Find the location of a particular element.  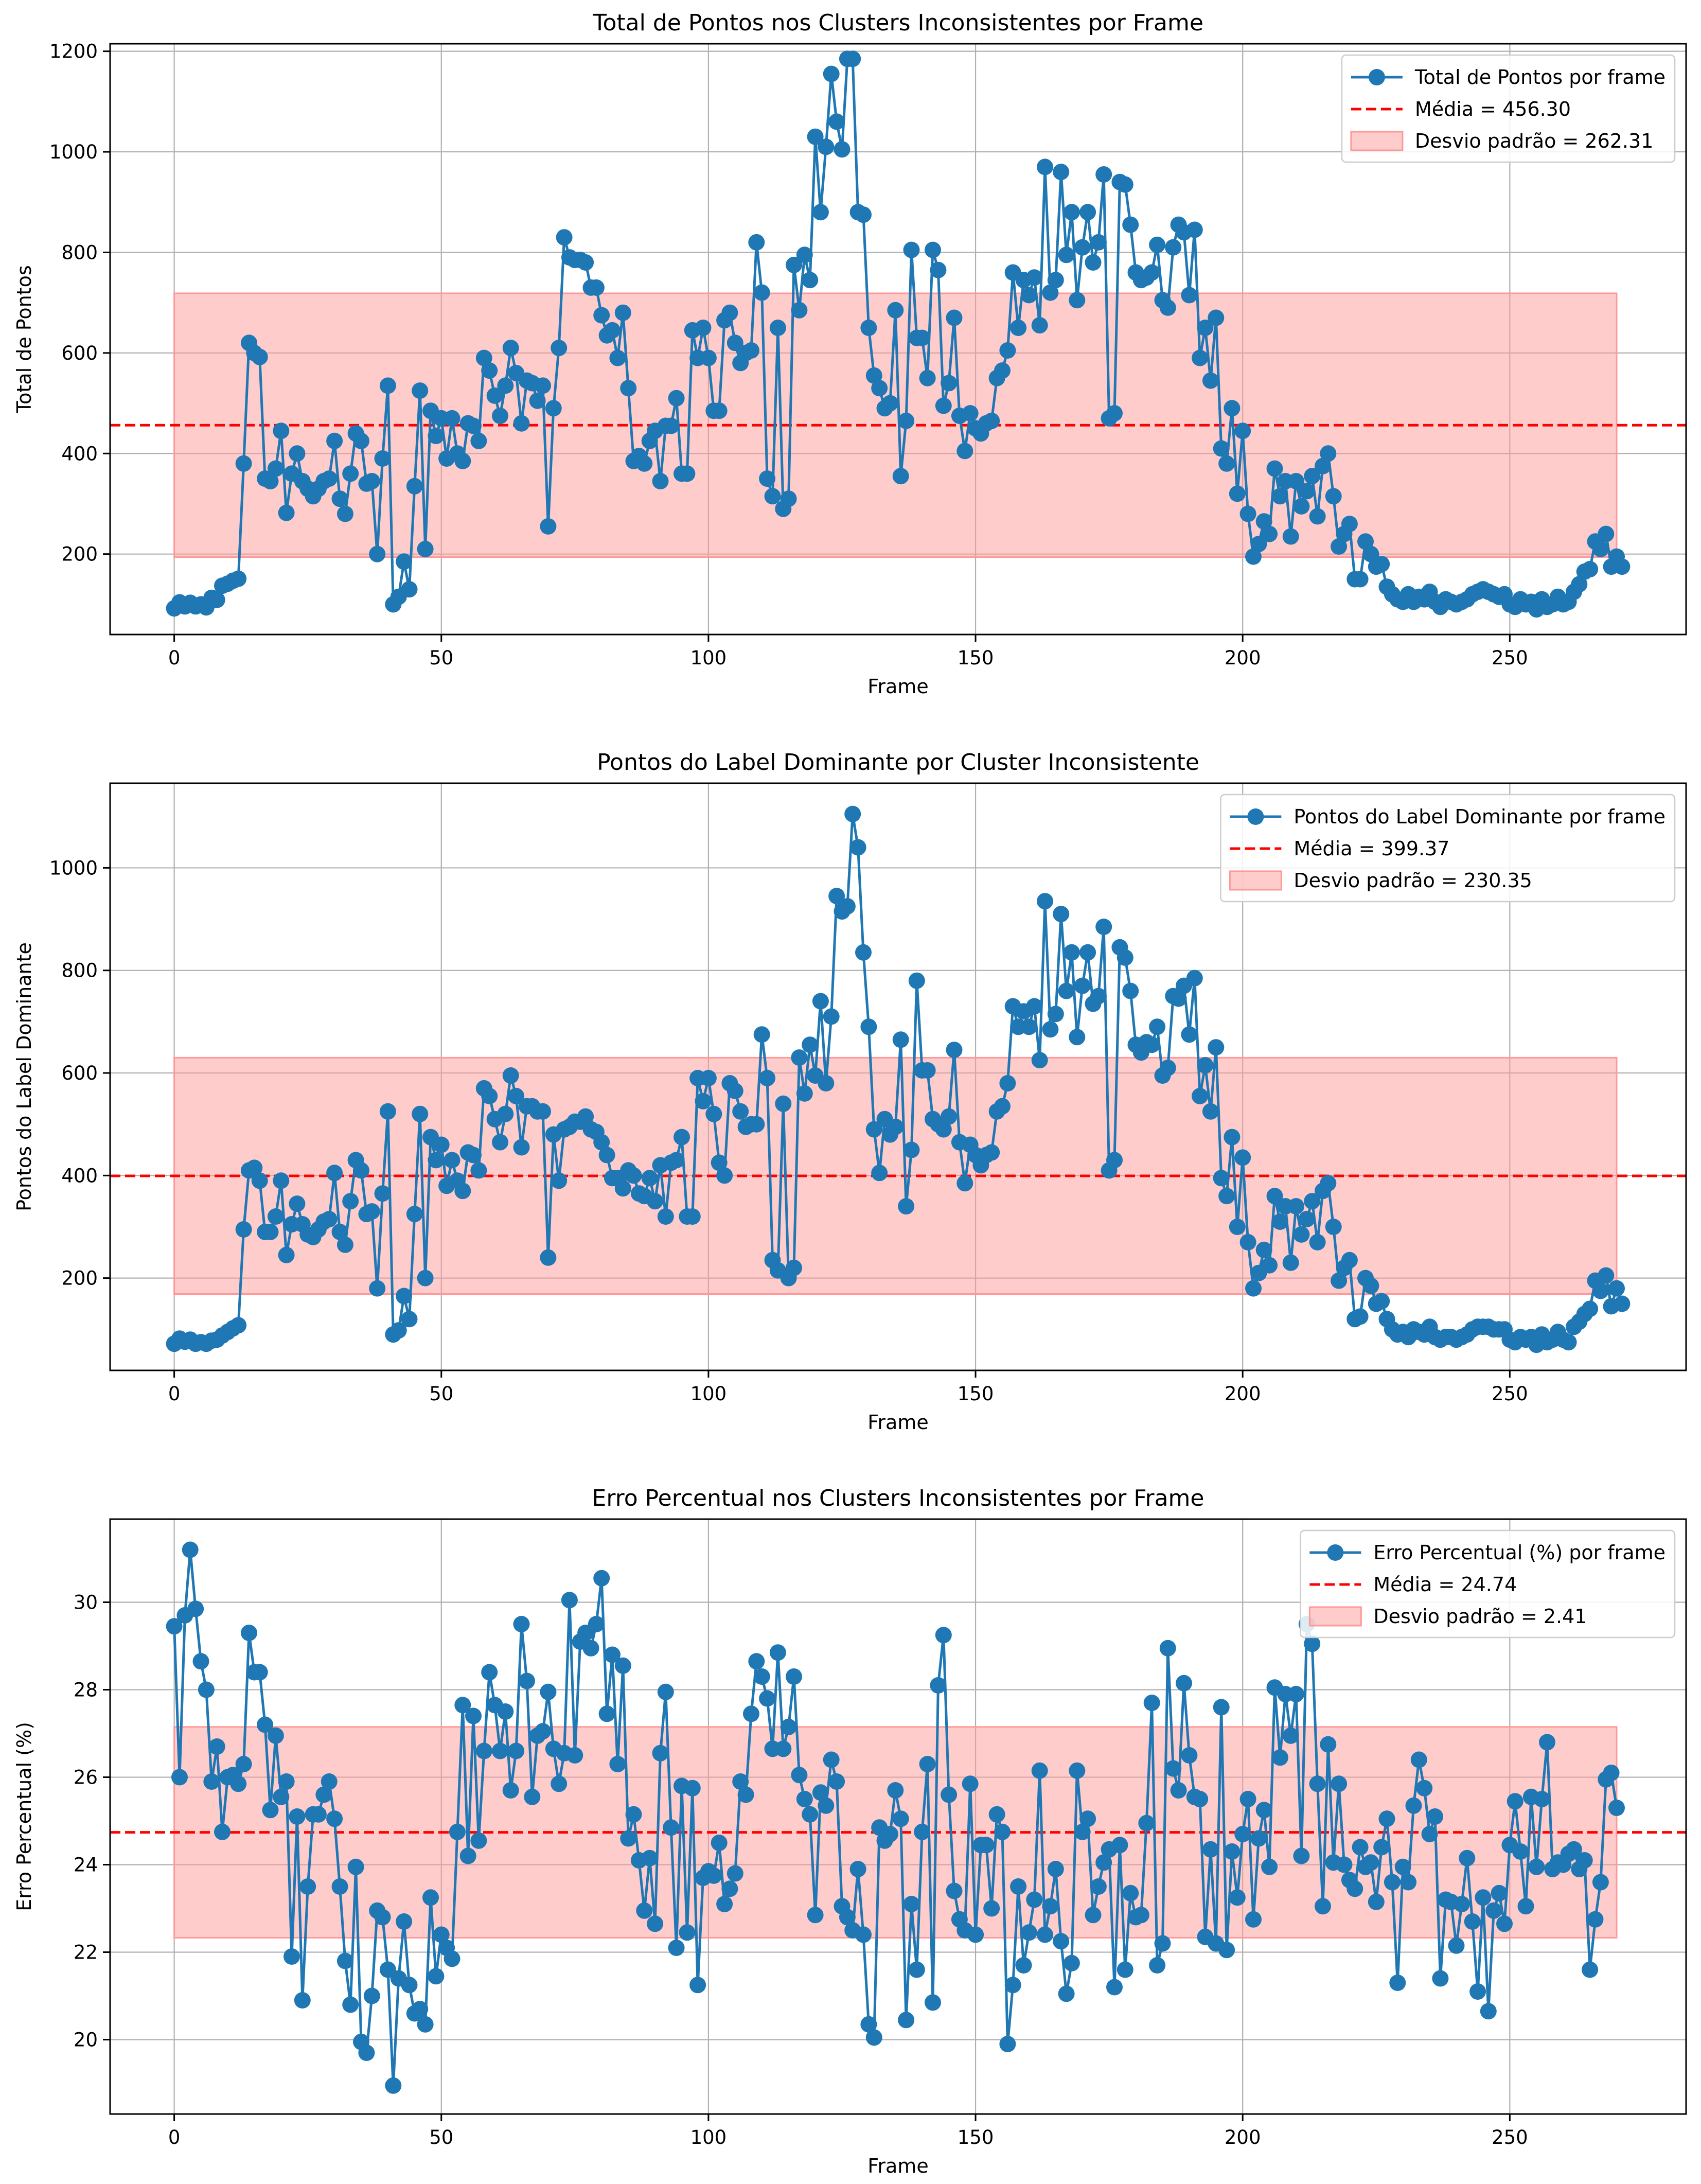

legend-label: Desvio padrão = 2.41 is located at coordinates (1480, 1616).